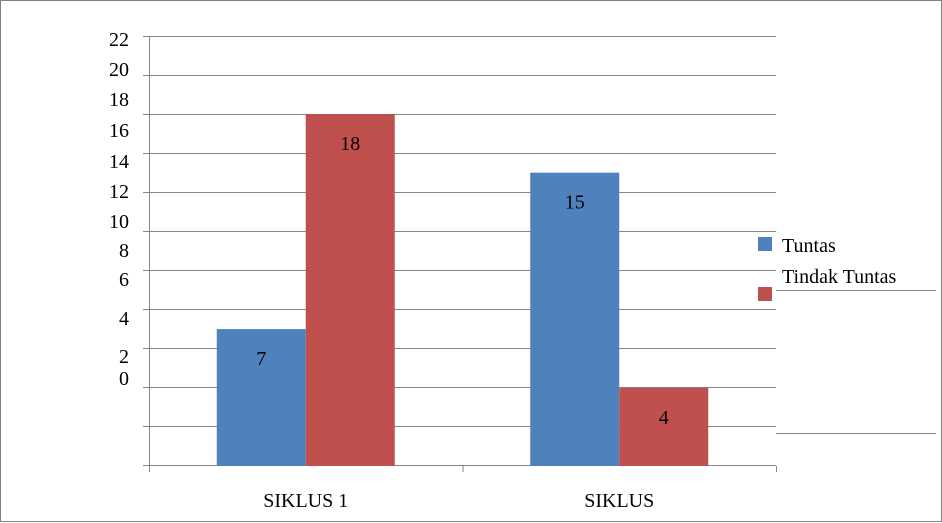  I want to click on y-tick-label: 2, so click(124, 357).